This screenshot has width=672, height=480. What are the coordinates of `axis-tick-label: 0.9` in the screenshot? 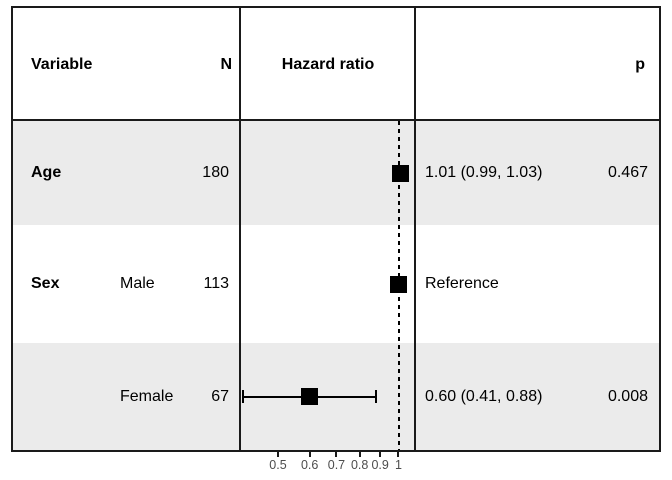 It's located at (380, 465).